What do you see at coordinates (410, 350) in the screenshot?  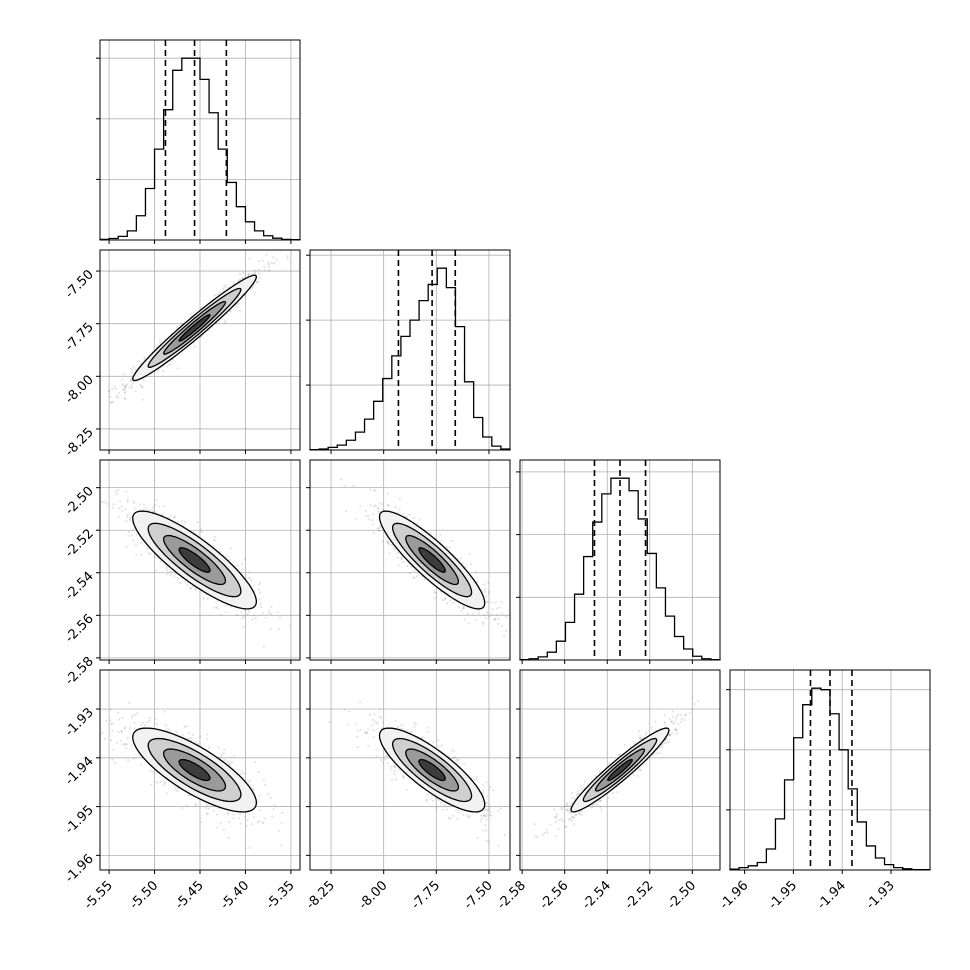 I see `hist-1-frame` at bounding box center [410, 350].